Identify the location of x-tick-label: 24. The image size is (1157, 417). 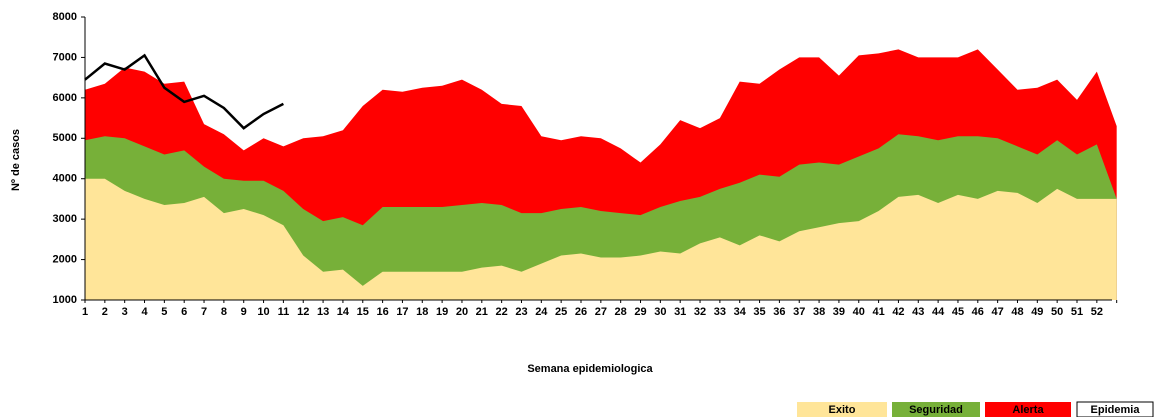
(541, 312).